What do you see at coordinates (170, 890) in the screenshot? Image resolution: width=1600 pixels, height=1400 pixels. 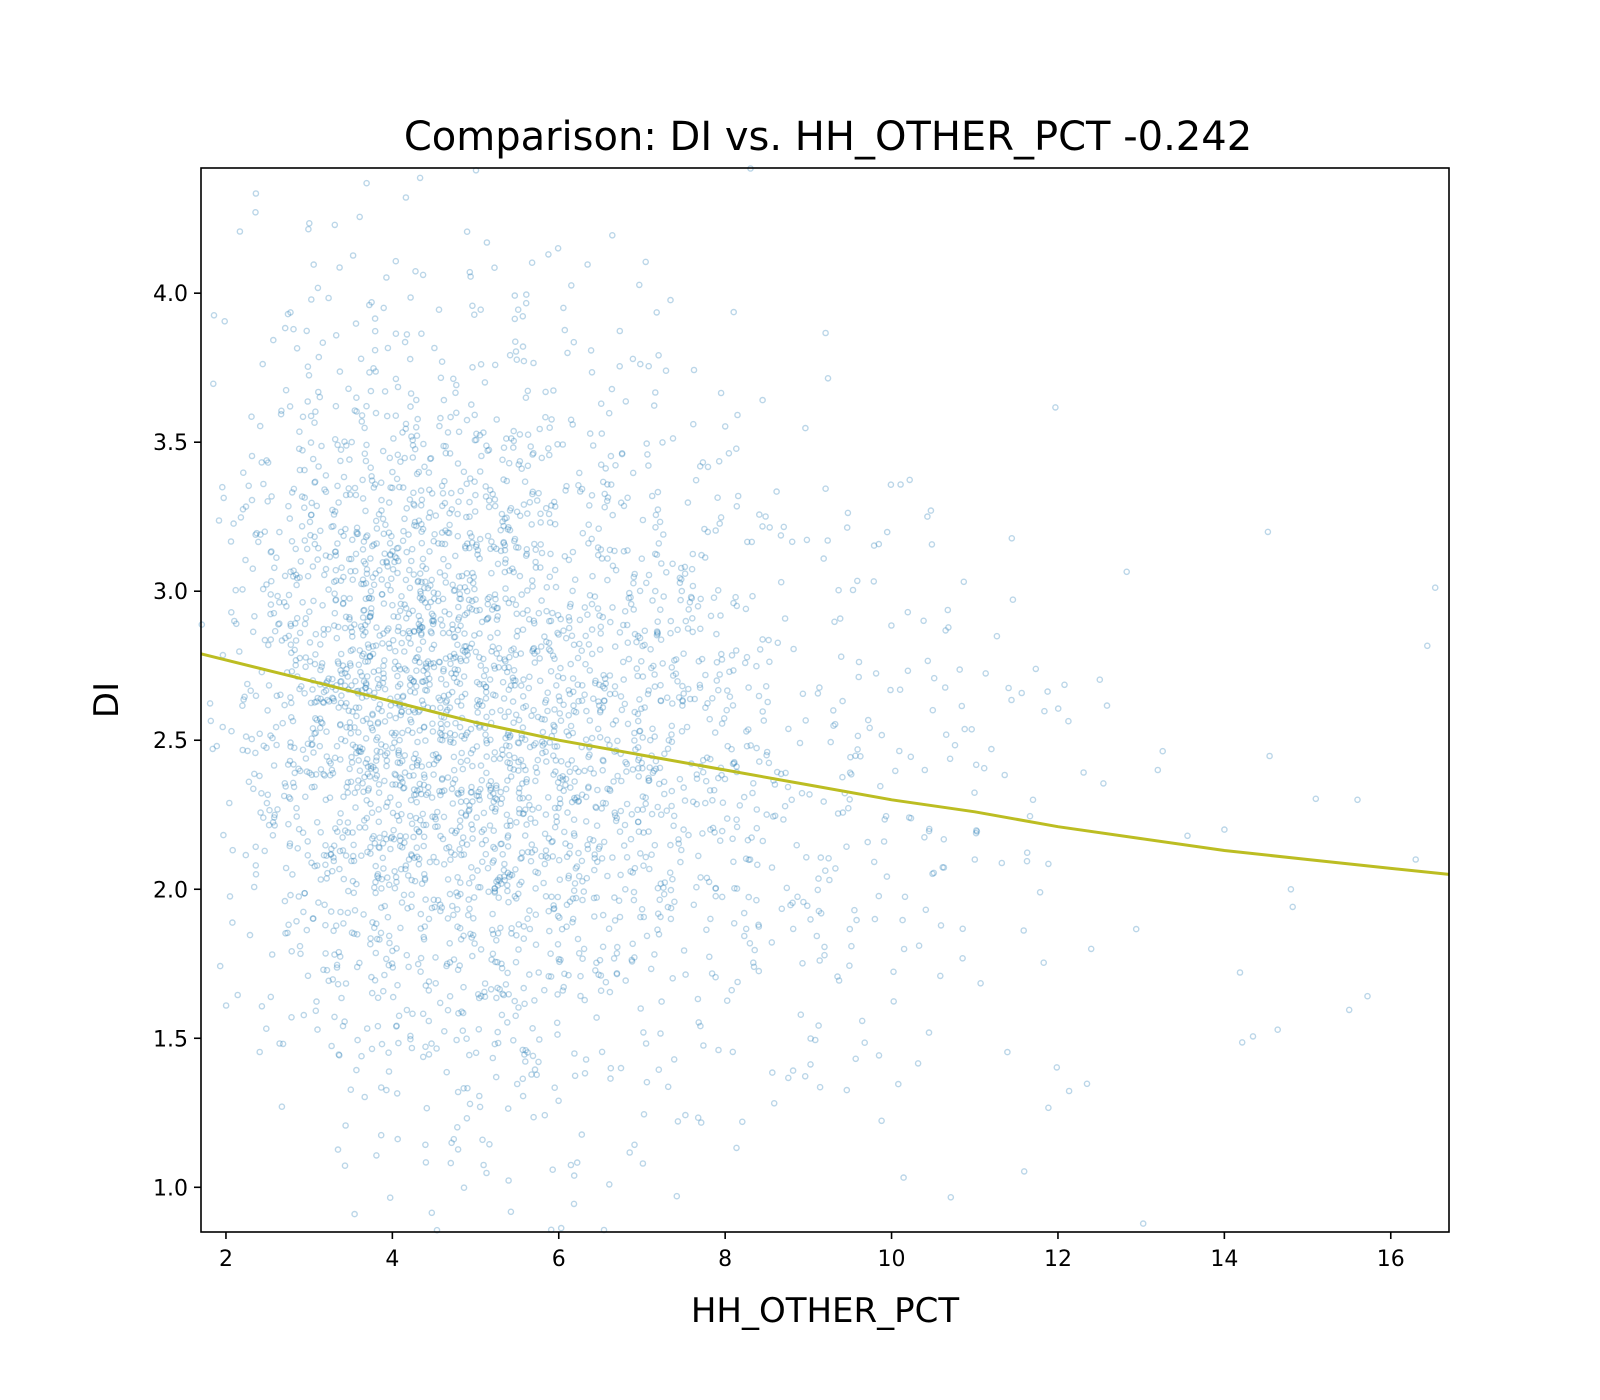 I see `y-tick-label: 2.0` at bounding box center [170, 890].